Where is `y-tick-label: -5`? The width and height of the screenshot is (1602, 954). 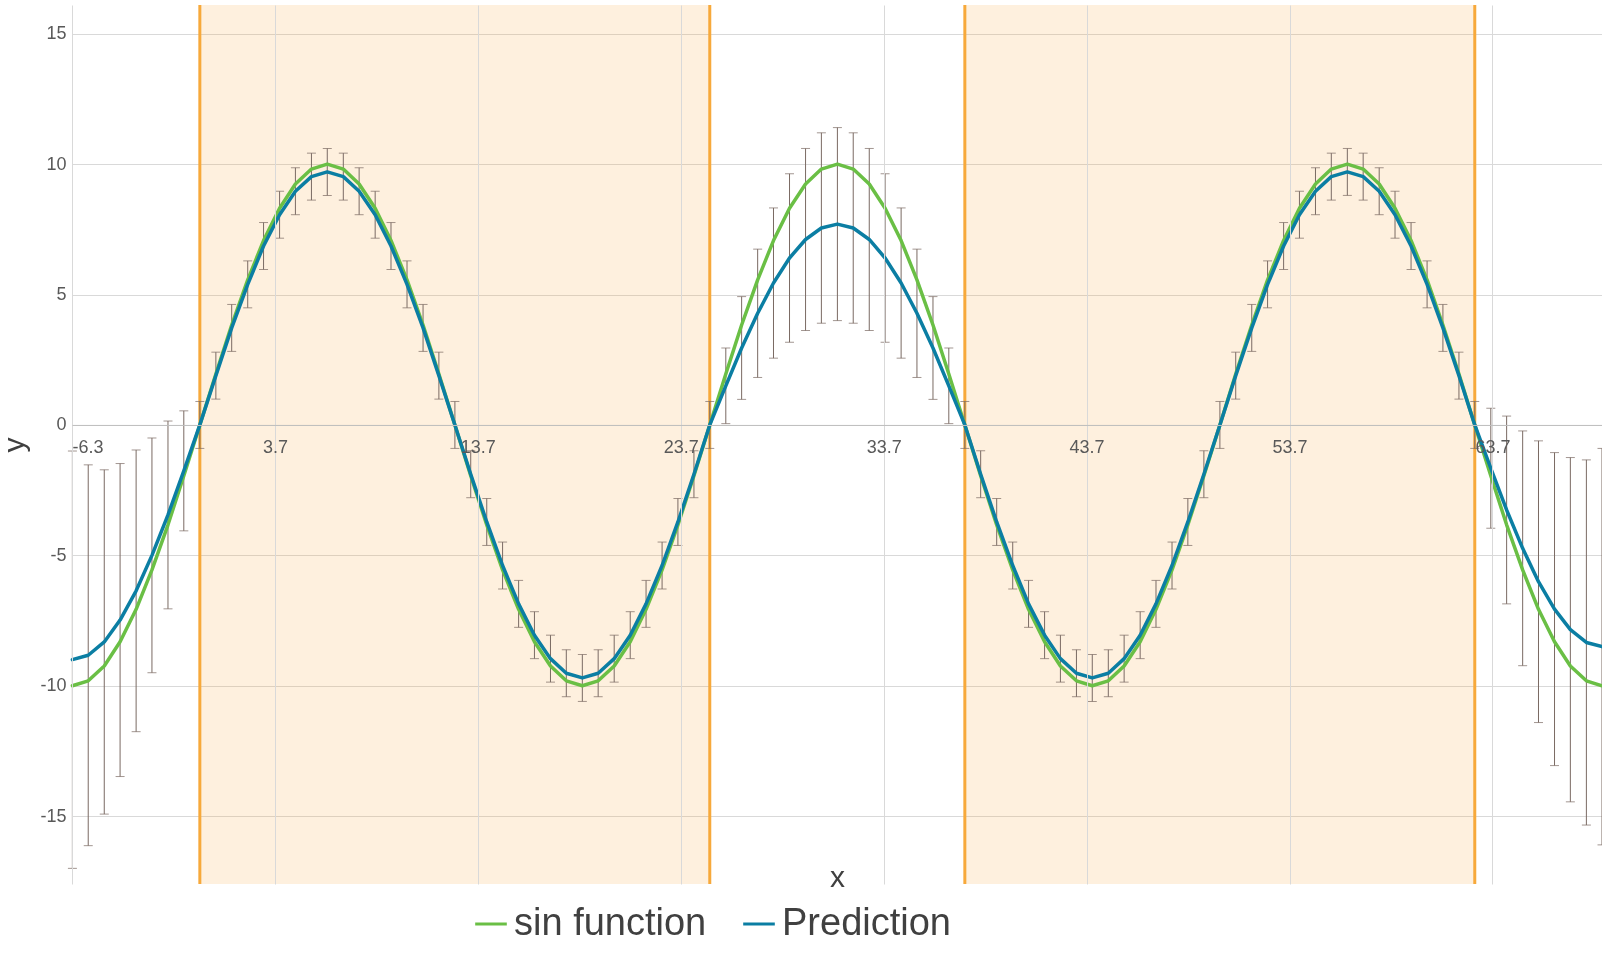 y-tick-label: -5 is located at coordinates (58, 554).